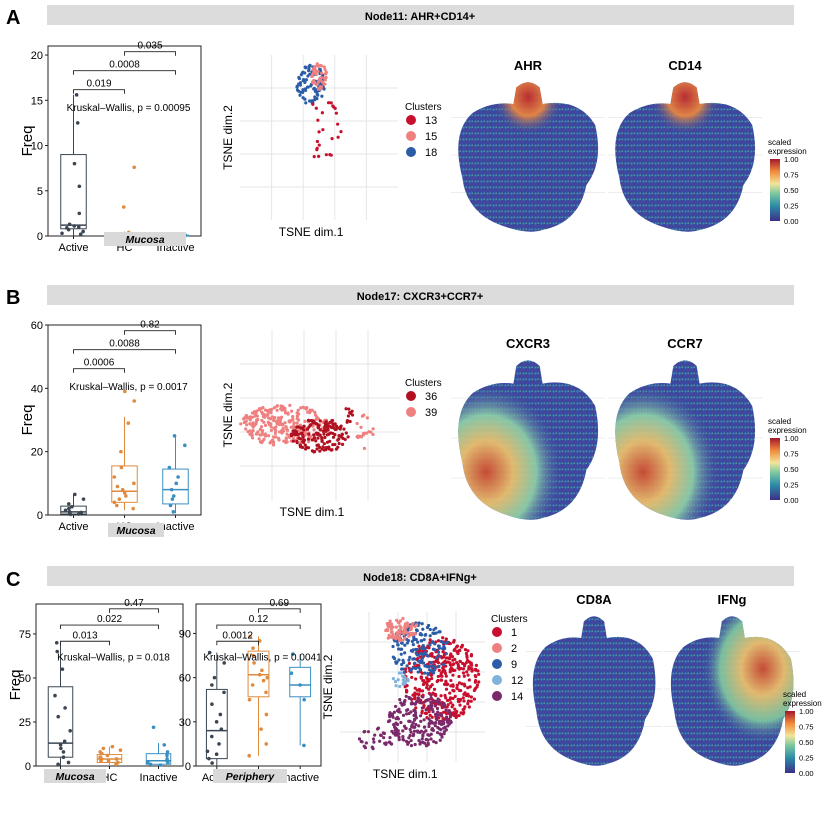 This screenshot has height=825, width=830. Describe the element at coordinates (37, 453) in the screenshot. I see `y-tick-label: 20` at that location.